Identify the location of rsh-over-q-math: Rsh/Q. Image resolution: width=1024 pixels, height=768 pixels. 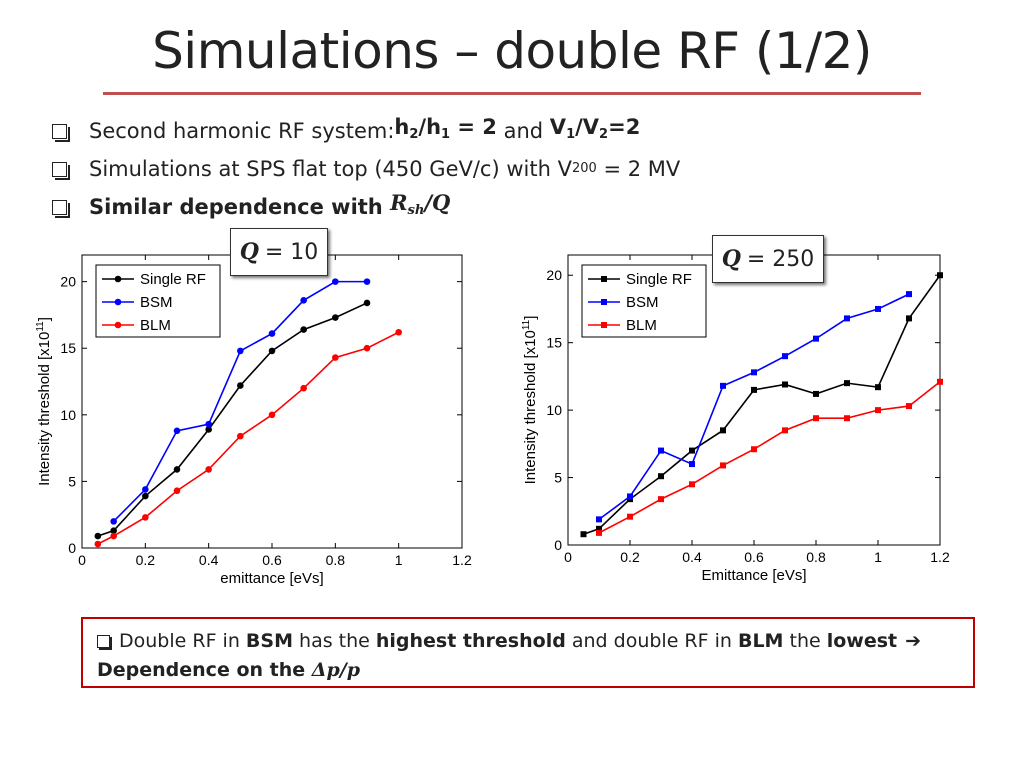
(420, 204).